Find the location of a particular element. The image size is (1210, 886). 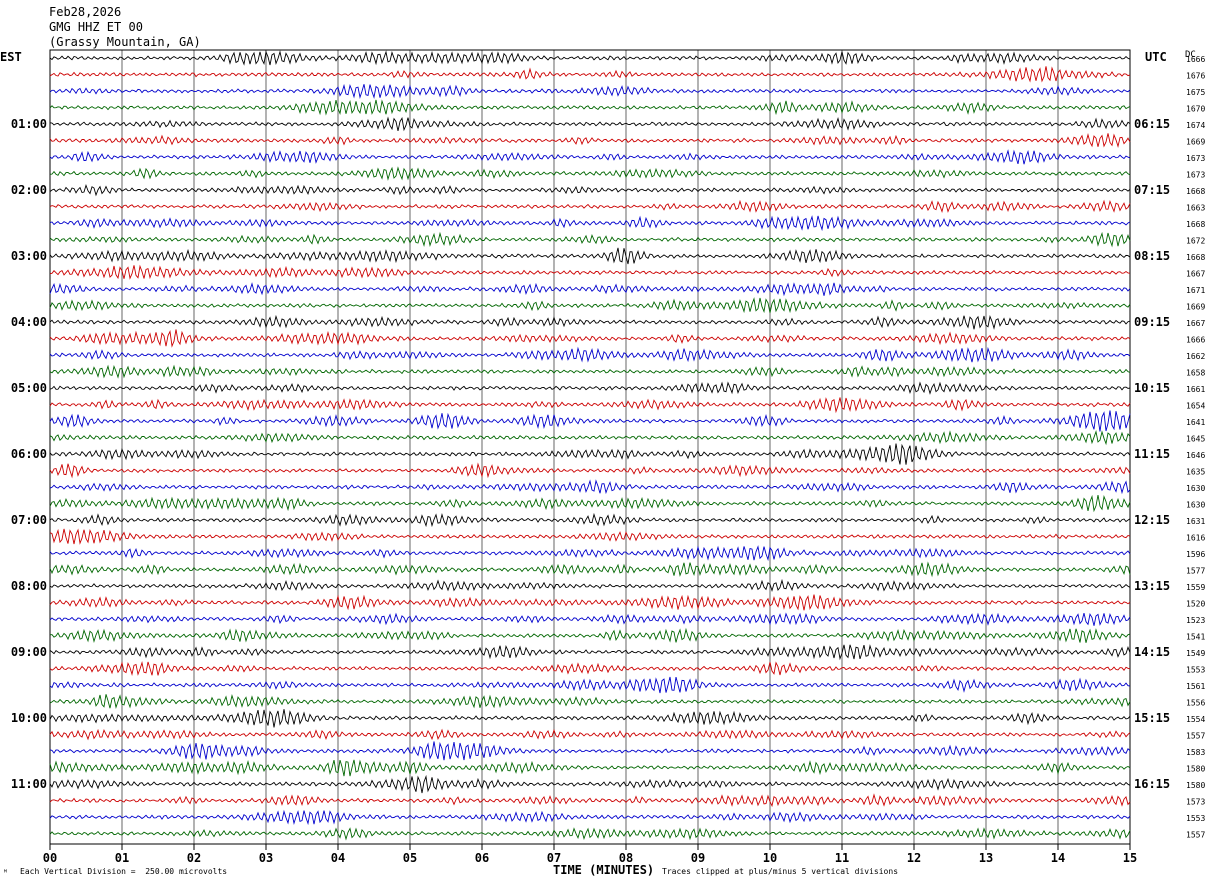

right-hour-label: 09:15 is located at coordinates (1152, 322).